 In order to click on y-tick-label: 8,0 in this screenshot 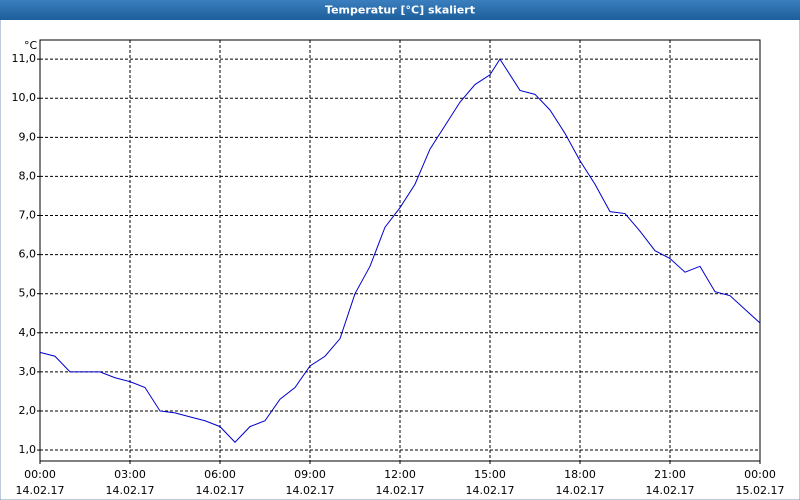, I will do `click(28, 175)`.